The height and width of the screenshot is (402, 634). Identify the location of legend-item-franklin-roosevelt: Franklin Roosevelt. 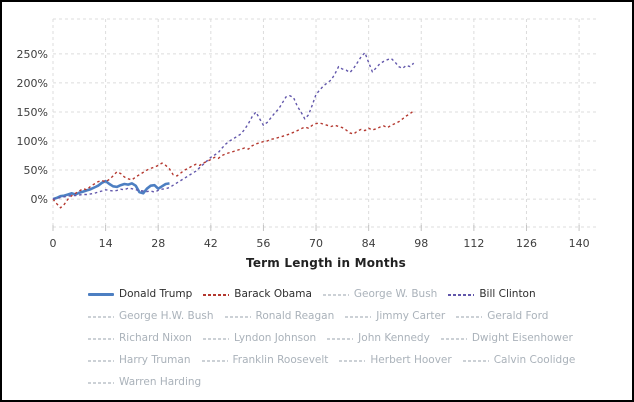
(265, 360).